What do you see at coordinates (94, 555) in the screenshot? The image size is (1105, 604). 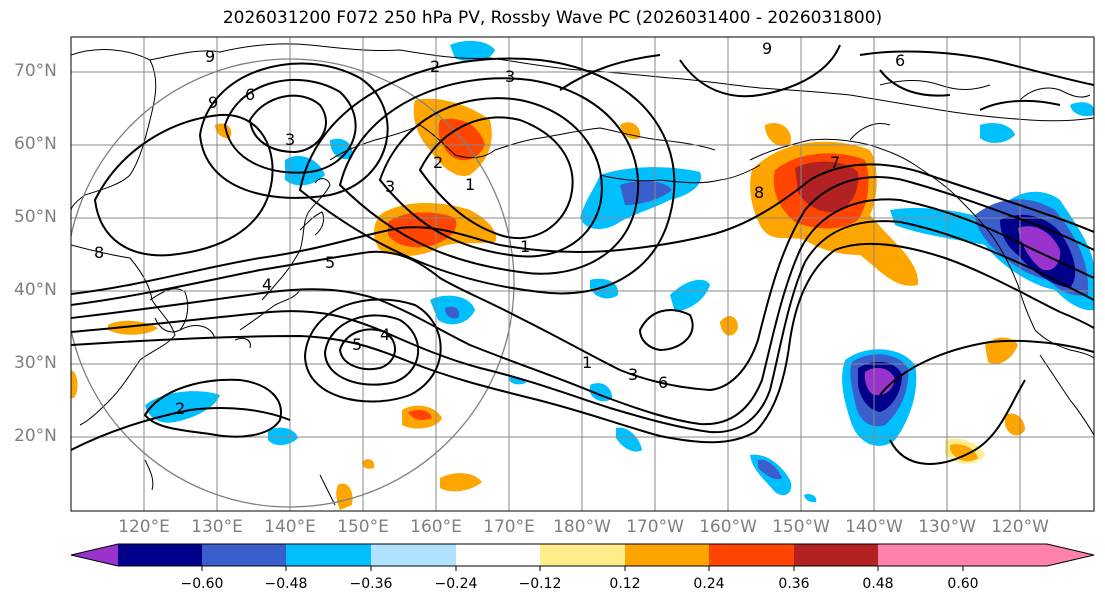 I see `colorbar-extend-low` at bounding box center [94, 555].